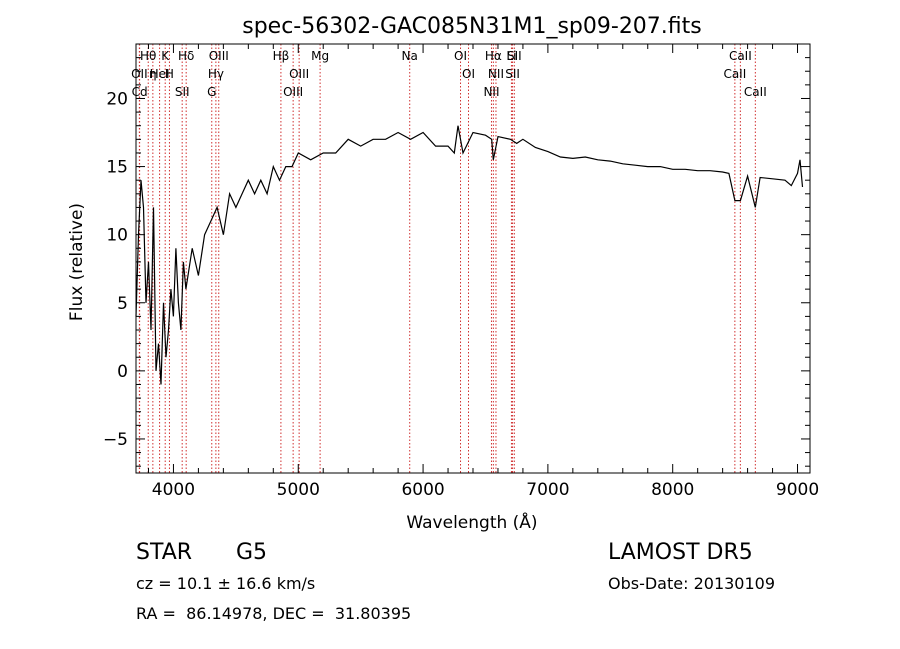 The width and height of the screenshot is (900, 649). Describe the element at coordinates (471, 522) in the screenshot. I see `x-axis-label: Wavelength (Å)` at that location.